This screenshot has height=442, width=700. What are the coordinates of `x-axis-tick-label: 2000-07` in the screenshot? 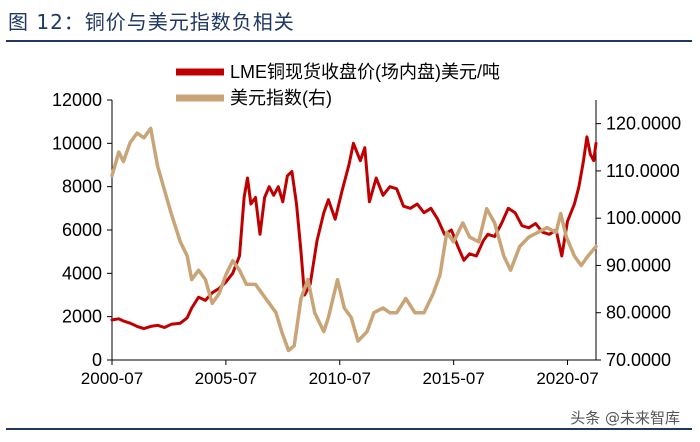 It's located at (112, 378).